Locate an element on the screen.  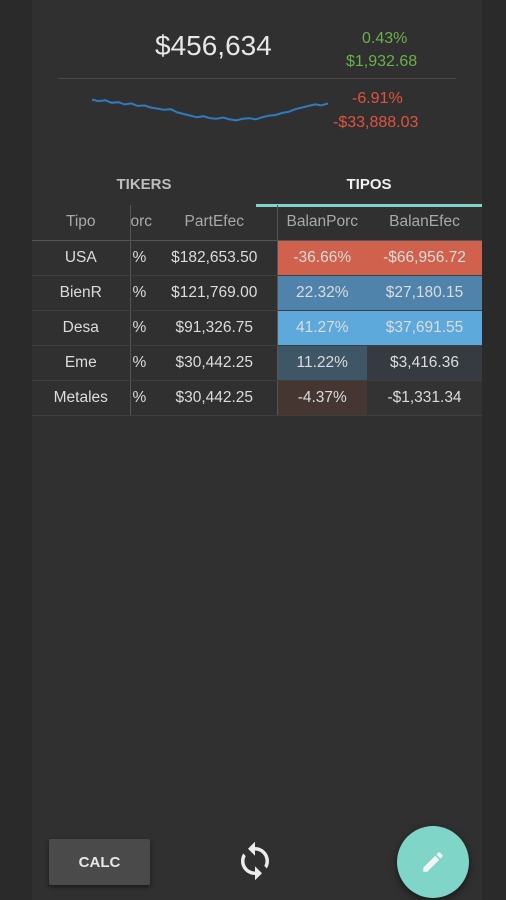
cell-balan-porc: 22.32% is located at coordinates (322, 293).